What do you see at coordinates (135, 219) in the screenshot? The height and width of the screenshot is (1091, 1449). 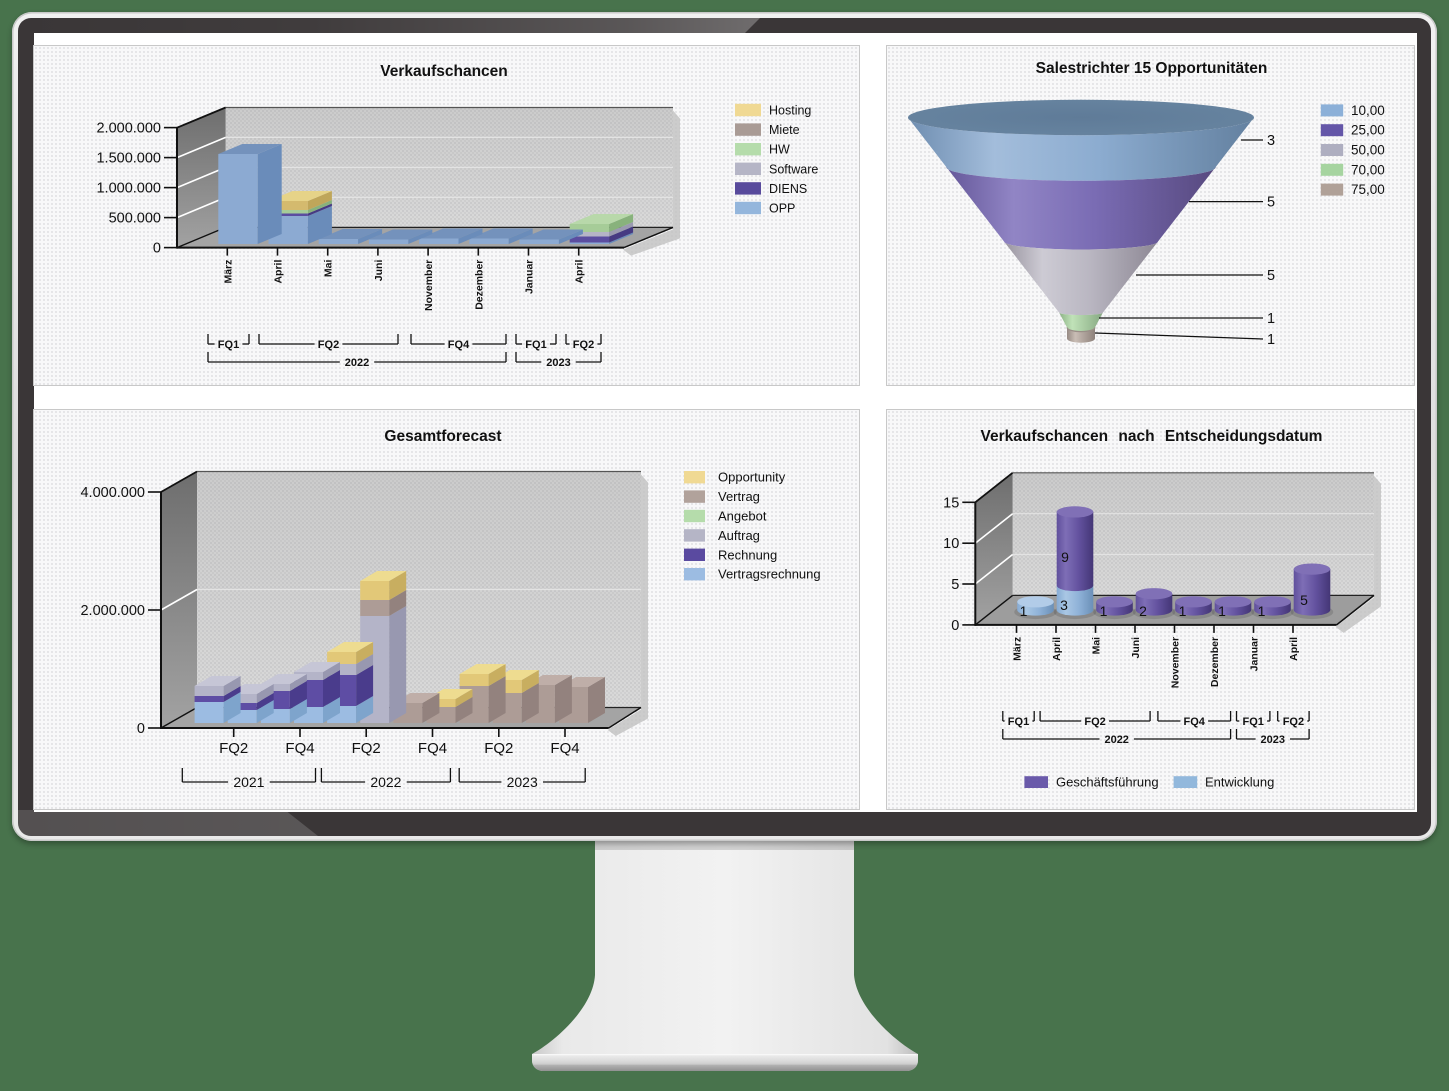 I see `svg-text: 500.000` at bounding box center [135, 219].